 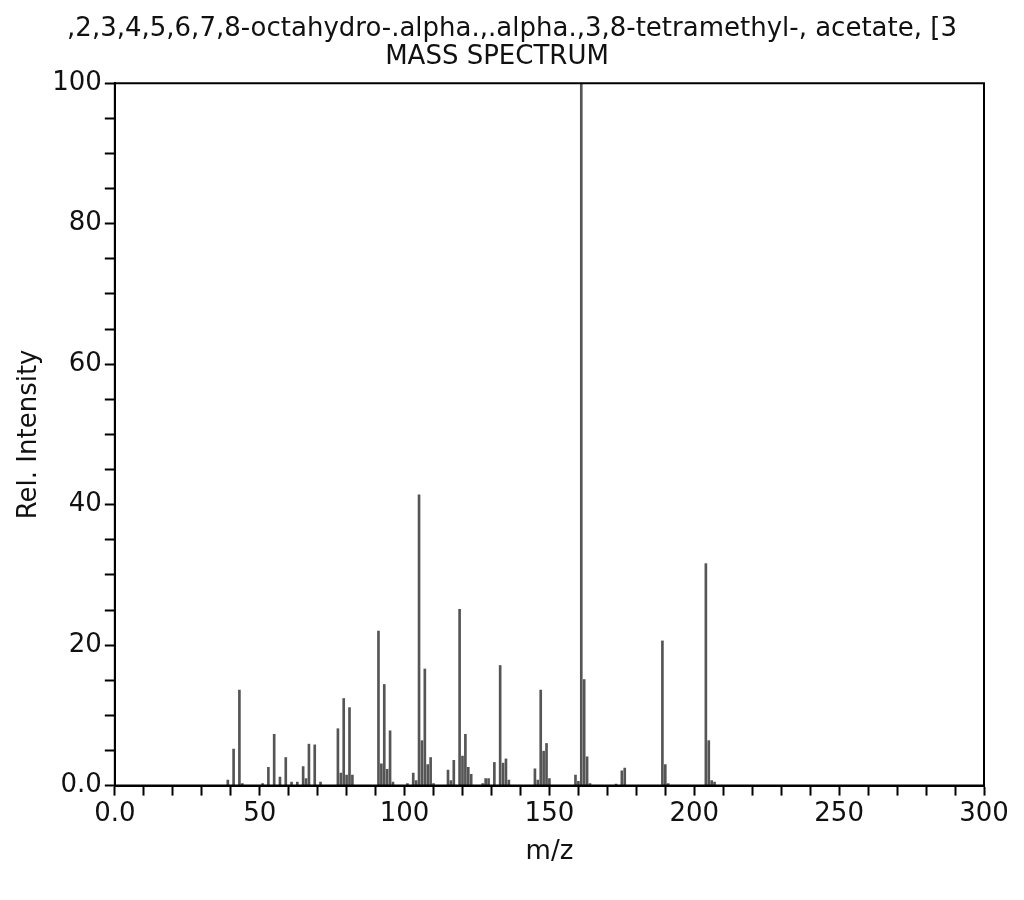 I want to click on chart-title: ,2,3,4,5,6,7,8-octahydro-.alpha.,.alpha.,3,8-tetramethyl-, acetate, [3, so click(x=512, y=27).